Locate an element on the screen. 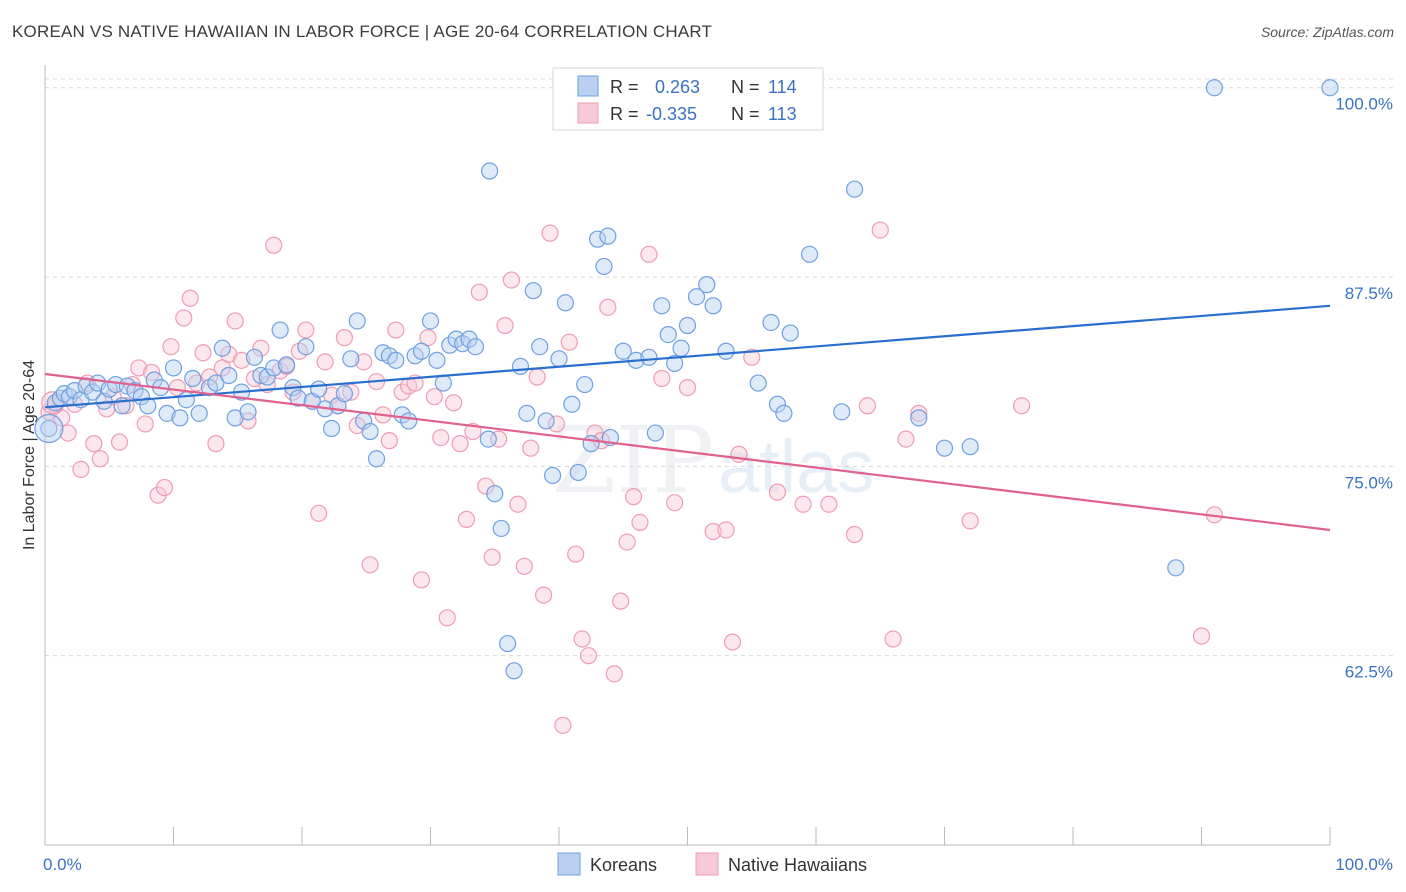 The width and height of the screenshot is (1406, 892). y-axis-title: In Labor Force | Age 20-64 is located at coordinates (29, 455).